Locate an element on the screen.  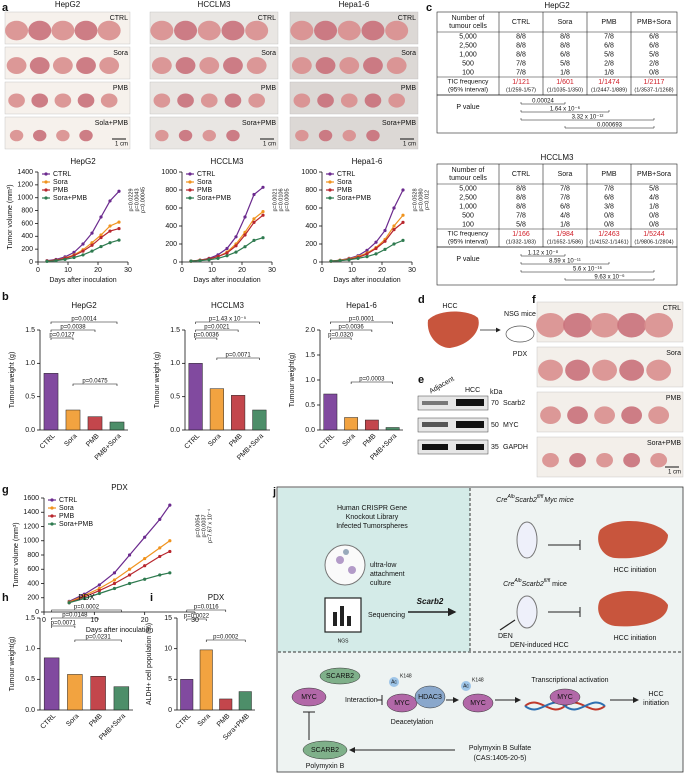
chart-title: HepG2 is located at coordinates (84, 305).